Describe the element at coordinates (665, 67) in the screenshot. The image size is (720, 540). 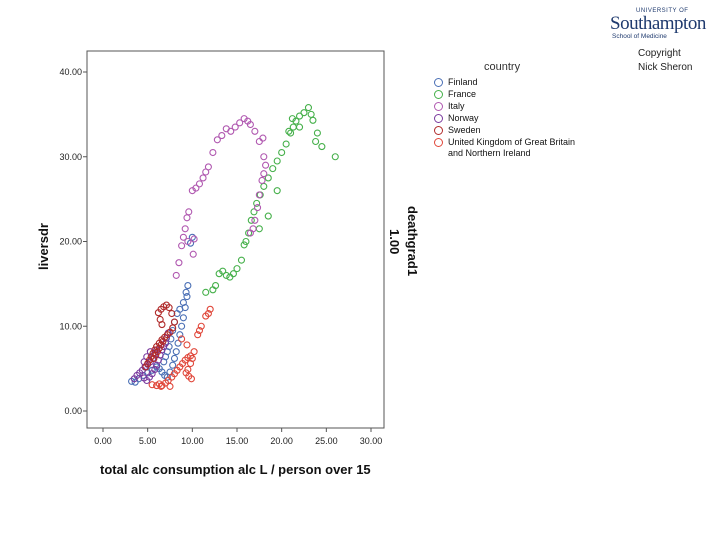
I see `copyright-line-2: Nick Sheron` at that location.